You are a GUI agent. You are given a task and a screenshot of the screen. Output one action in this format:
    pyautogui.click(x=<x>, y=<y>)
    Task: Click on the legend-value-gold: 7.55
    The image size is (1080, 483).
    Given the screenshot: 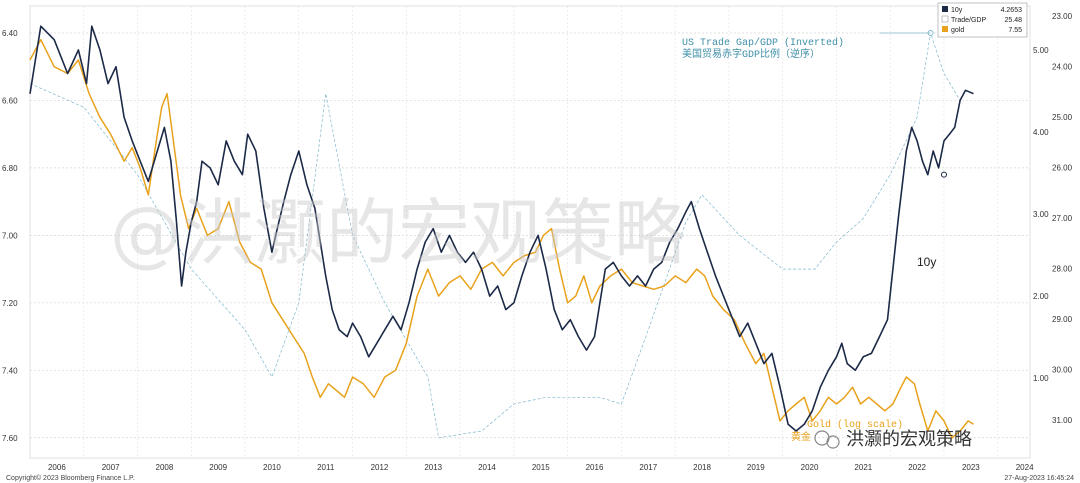 What is the action you would take?
    pyautogui.click(x=1015, y=30)
    